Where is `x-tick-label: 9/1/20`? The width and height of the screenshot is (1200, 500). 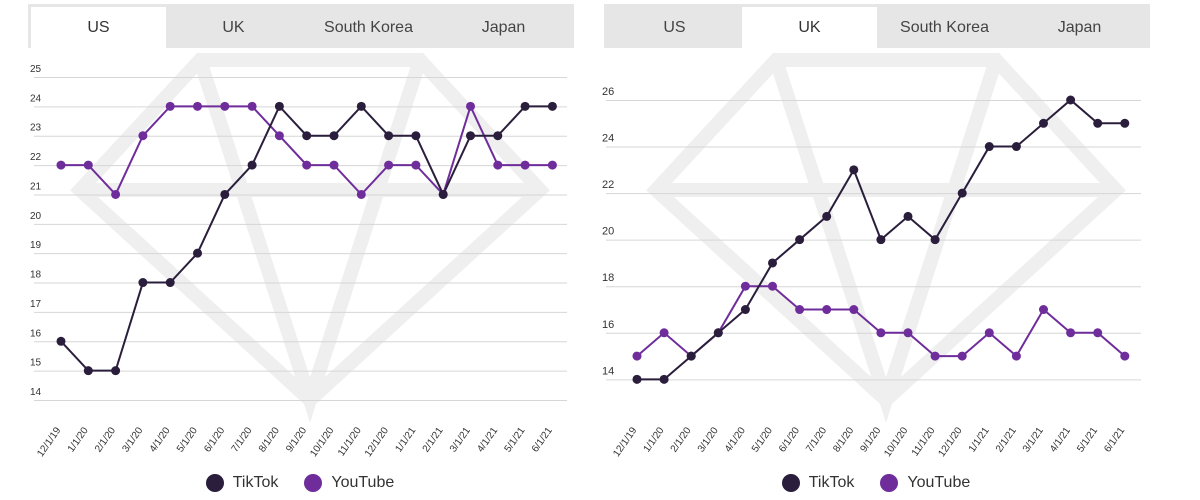
x-tick-label: 9/1/20 is located at coordinates (870, 439).